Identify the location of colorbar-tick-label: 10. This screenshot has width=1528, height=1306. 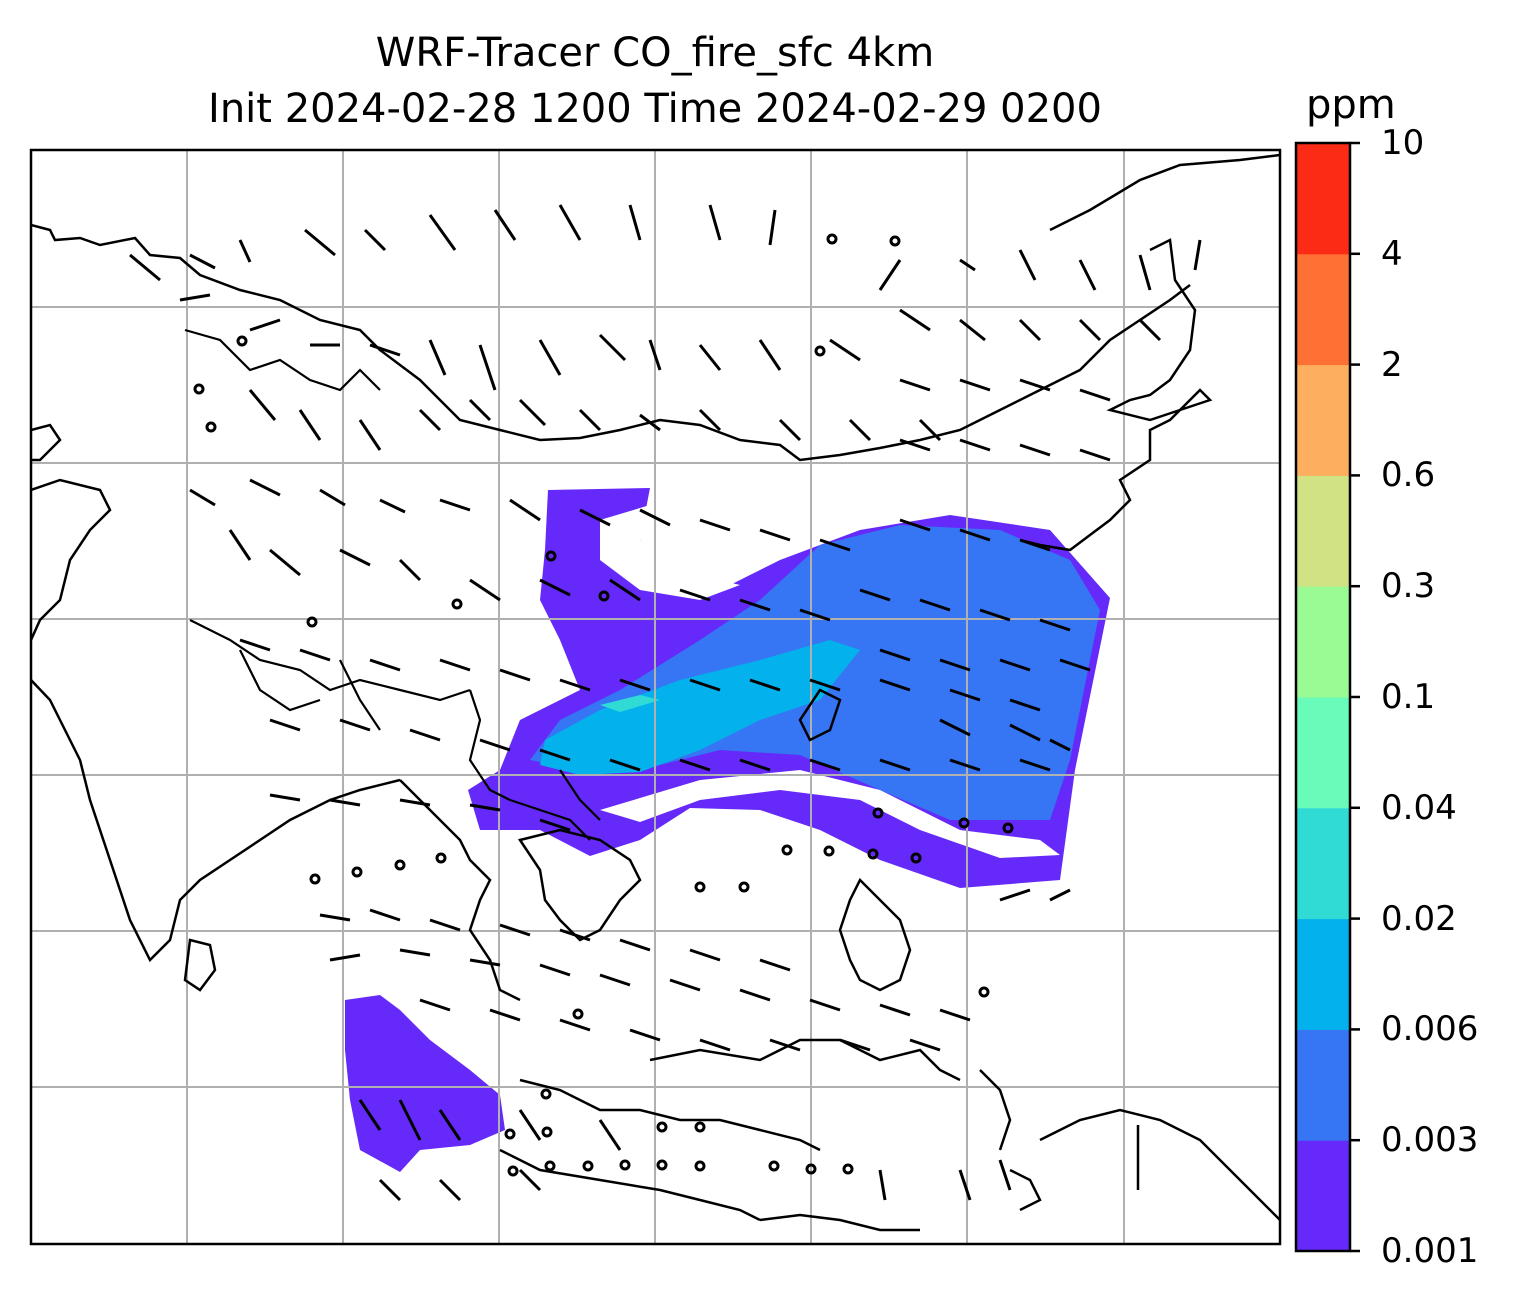
(1403, 143).